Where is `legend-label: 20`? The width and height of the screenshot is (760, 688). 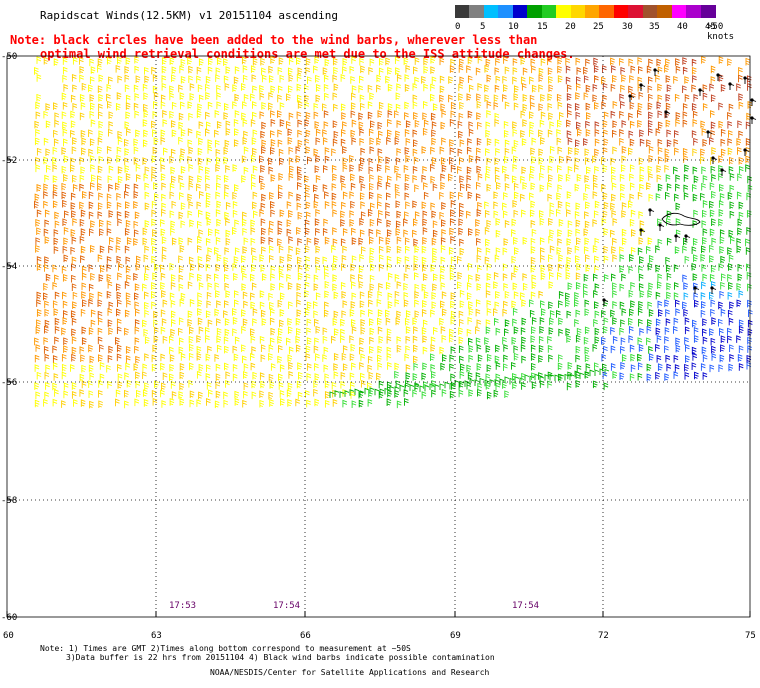
legend-label: 20 is located at coordinates (570, 27).